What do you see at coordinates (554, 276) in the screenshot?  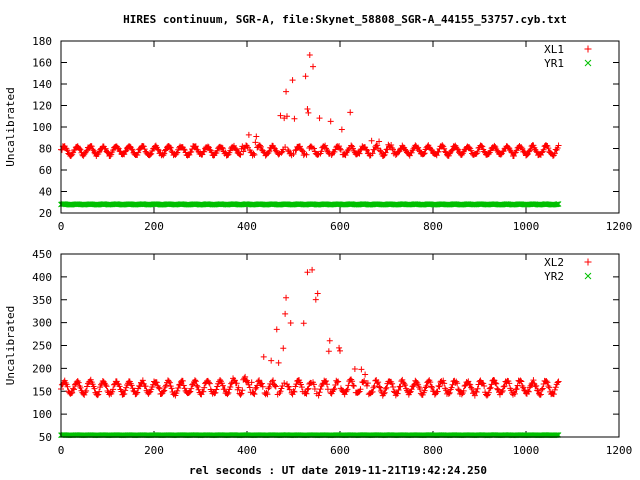 I see `legend-label-YR2: YR2` at bounding box center [554, 276].